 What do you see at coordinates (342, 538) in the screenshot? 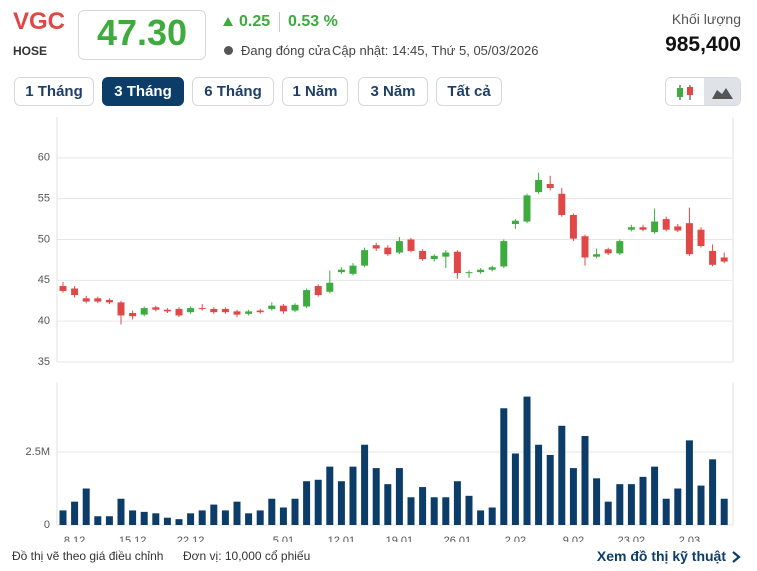
I see `x-tick-label: 12.01` at bounding box center [342, 538].